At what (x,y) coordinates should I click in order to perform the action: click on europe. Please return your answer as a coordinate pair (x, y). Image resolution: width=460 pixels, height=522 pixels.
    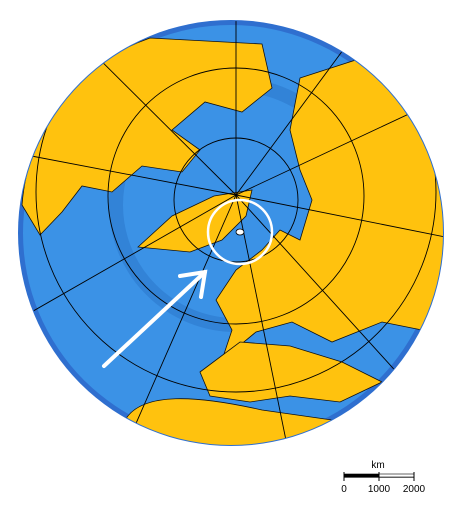
    Looking at the image, I should click on (291, 372).